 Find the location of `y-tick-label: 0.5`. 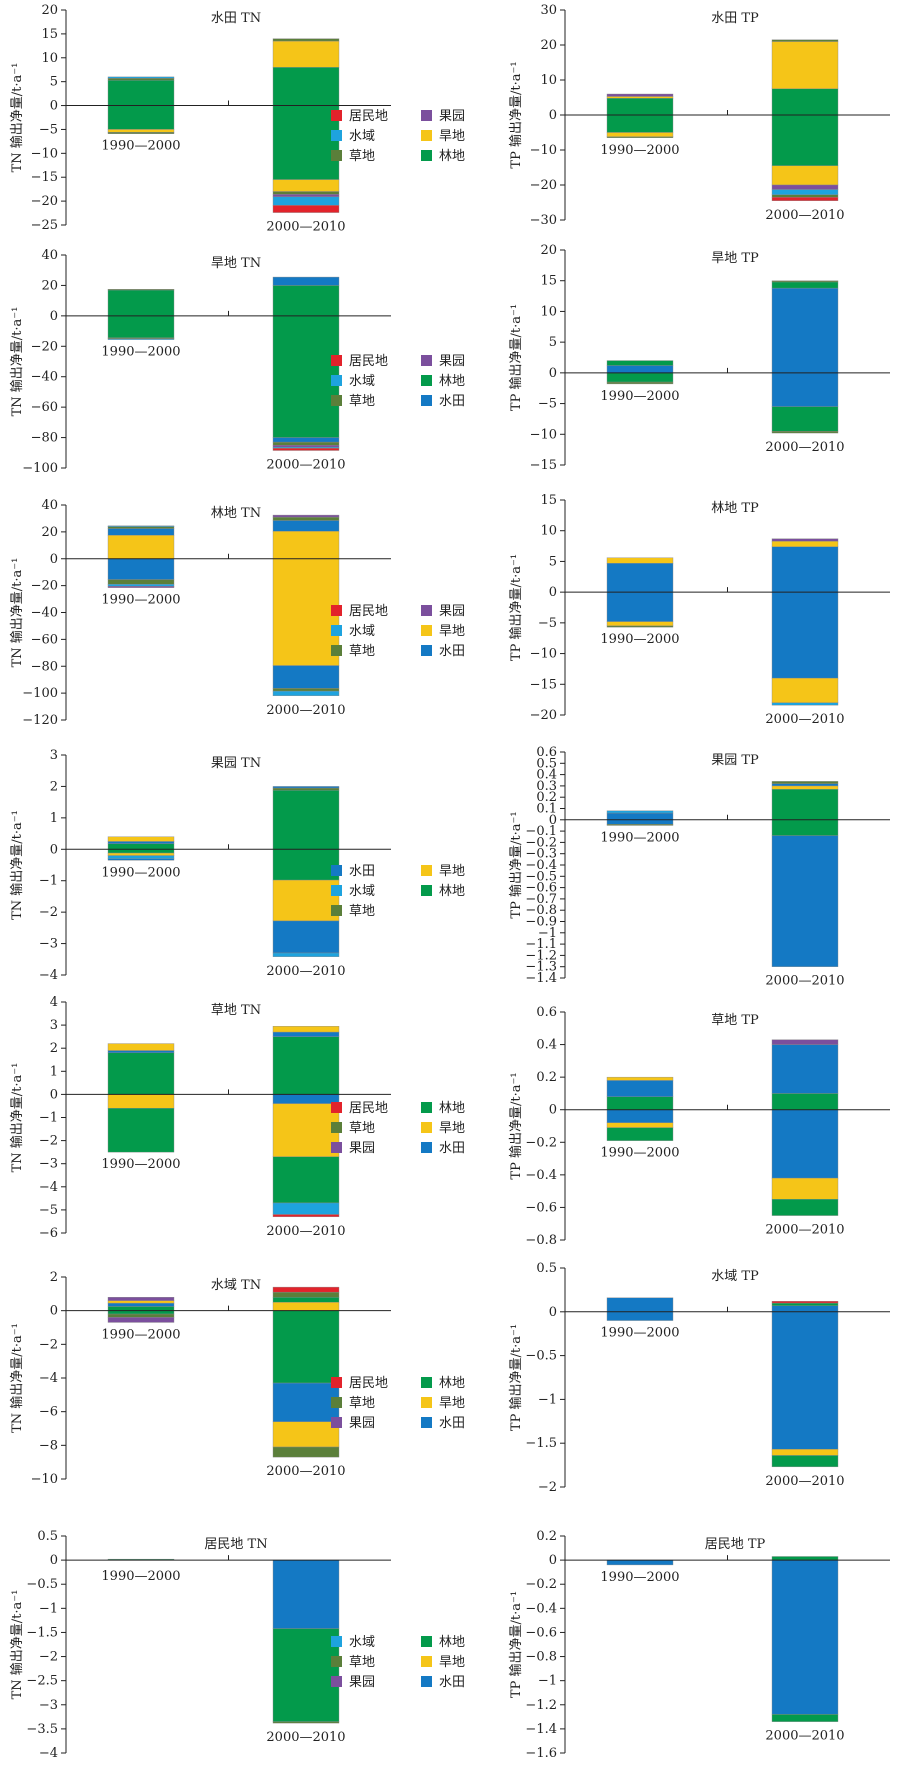

y-tick-label: 0.5 is located at coordinates (546, 1268).